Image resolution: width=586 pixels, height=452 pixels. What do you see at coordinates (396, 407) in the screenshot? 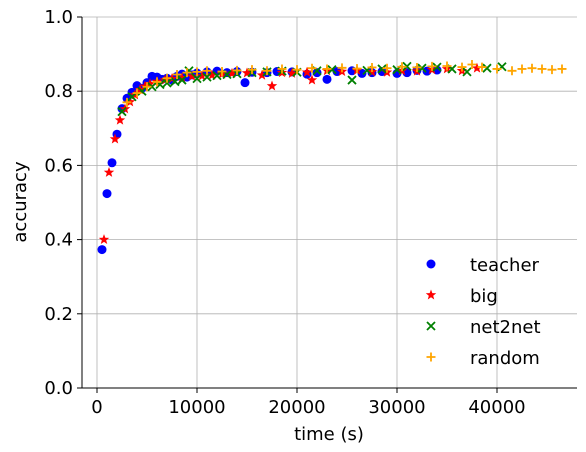
I see `x-tick-label: 30000` at bounding box center [396, 407].